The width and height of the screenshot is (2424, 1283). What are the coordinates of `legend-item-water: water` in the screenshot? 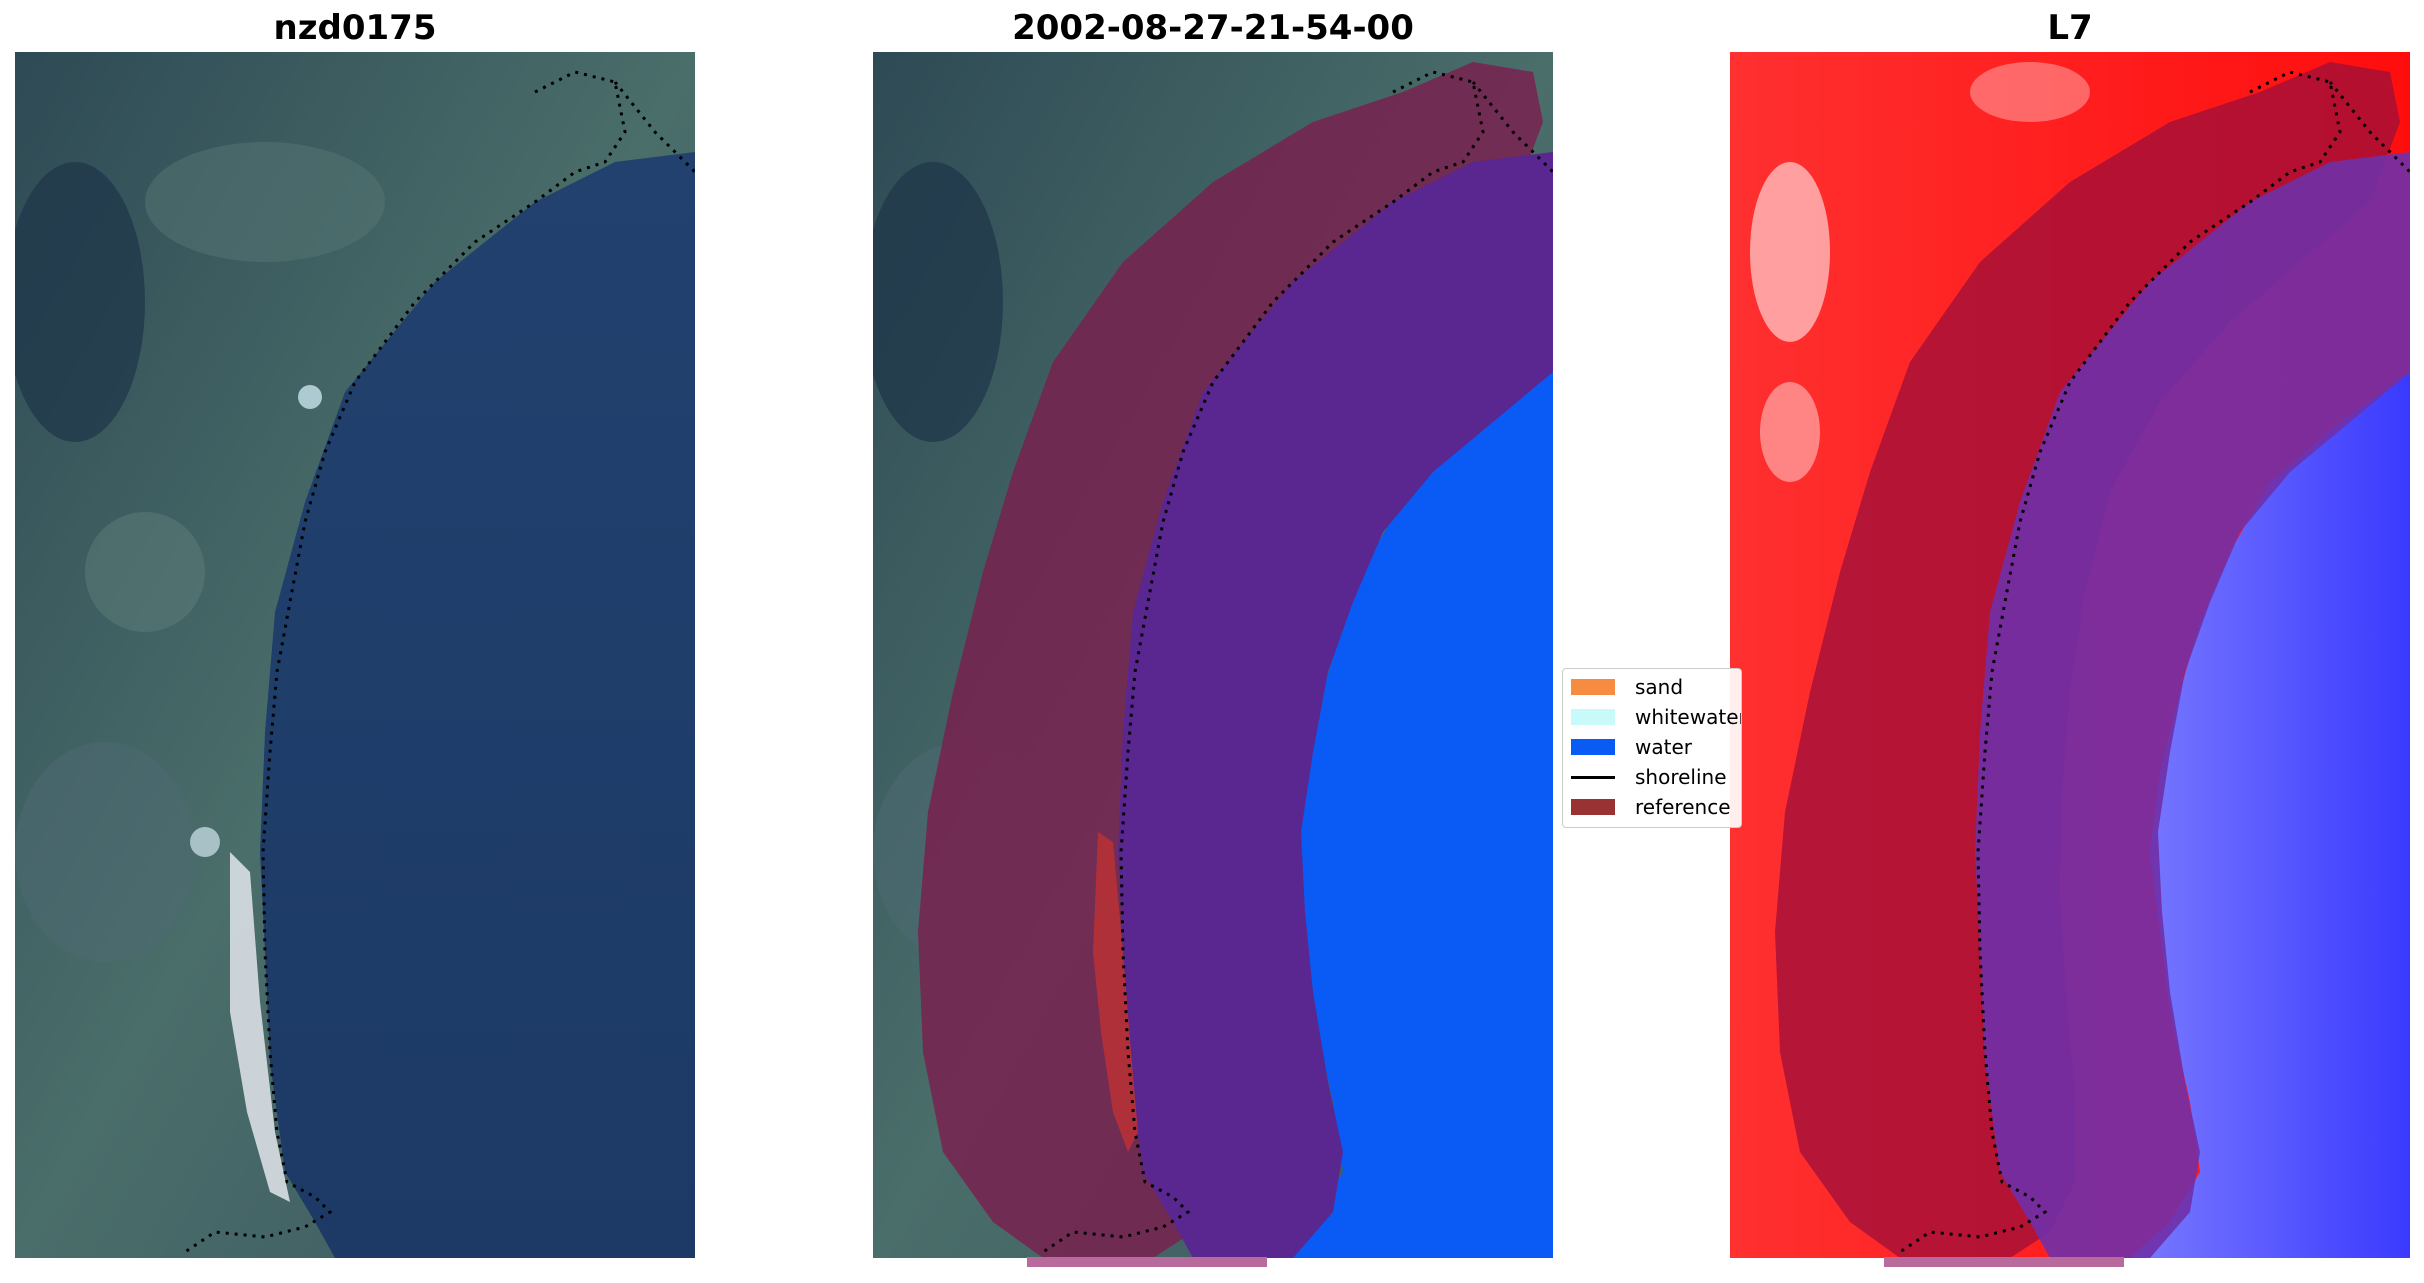 It's located at (1656, 747).